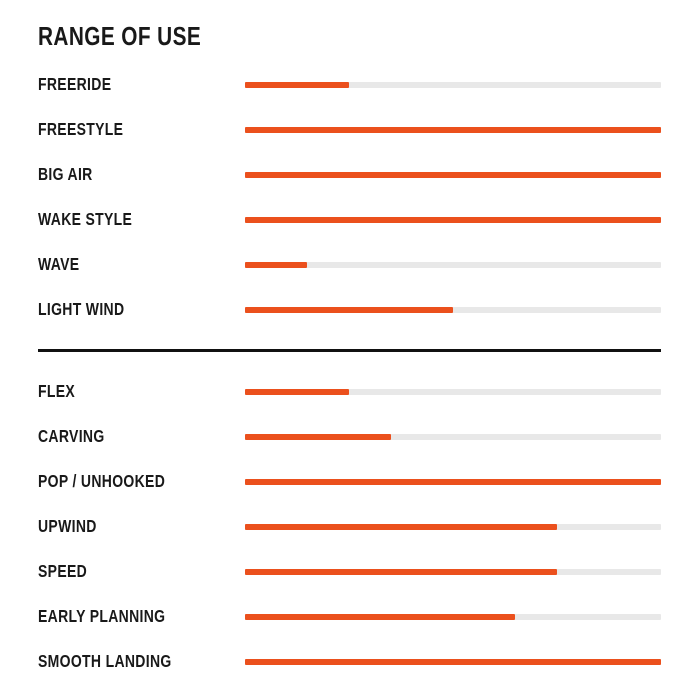 The image size is (700, 700). I want to click on rating-label-text: LIGHT WIND, so click(81, 309).